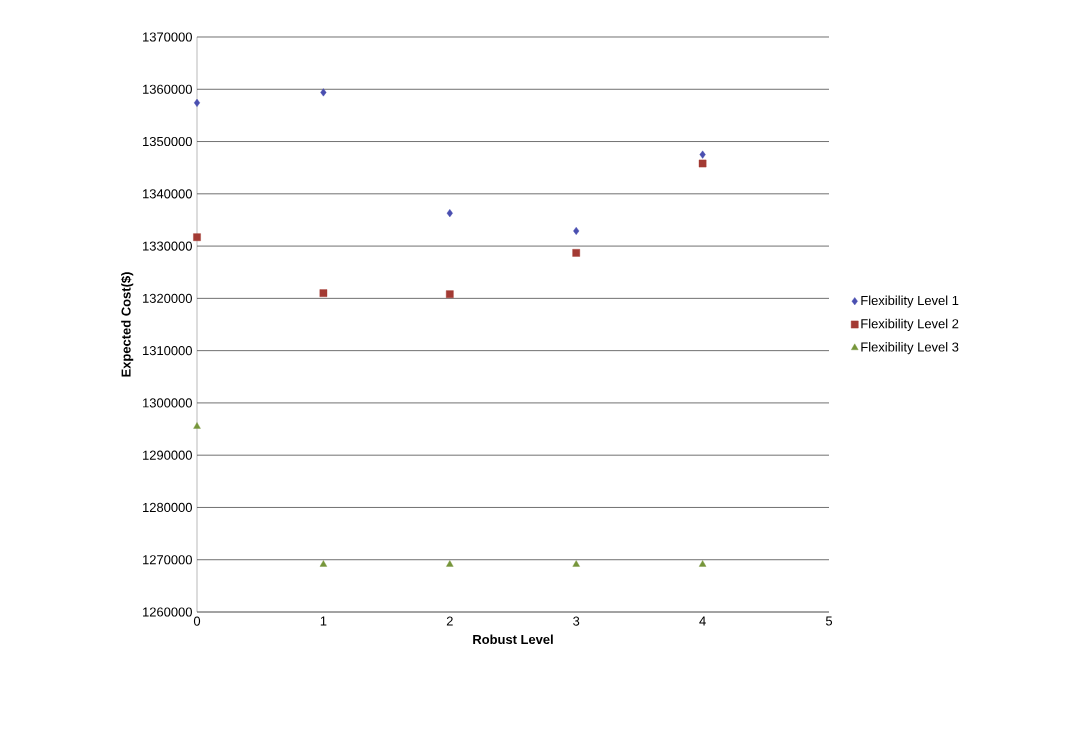 The width and height of the screenshot is (1091, 730). What do you see at coordinates (167, 403) in the screenshot?
I see `y-tick-label: 1300000` at bounding box center [167, 403].